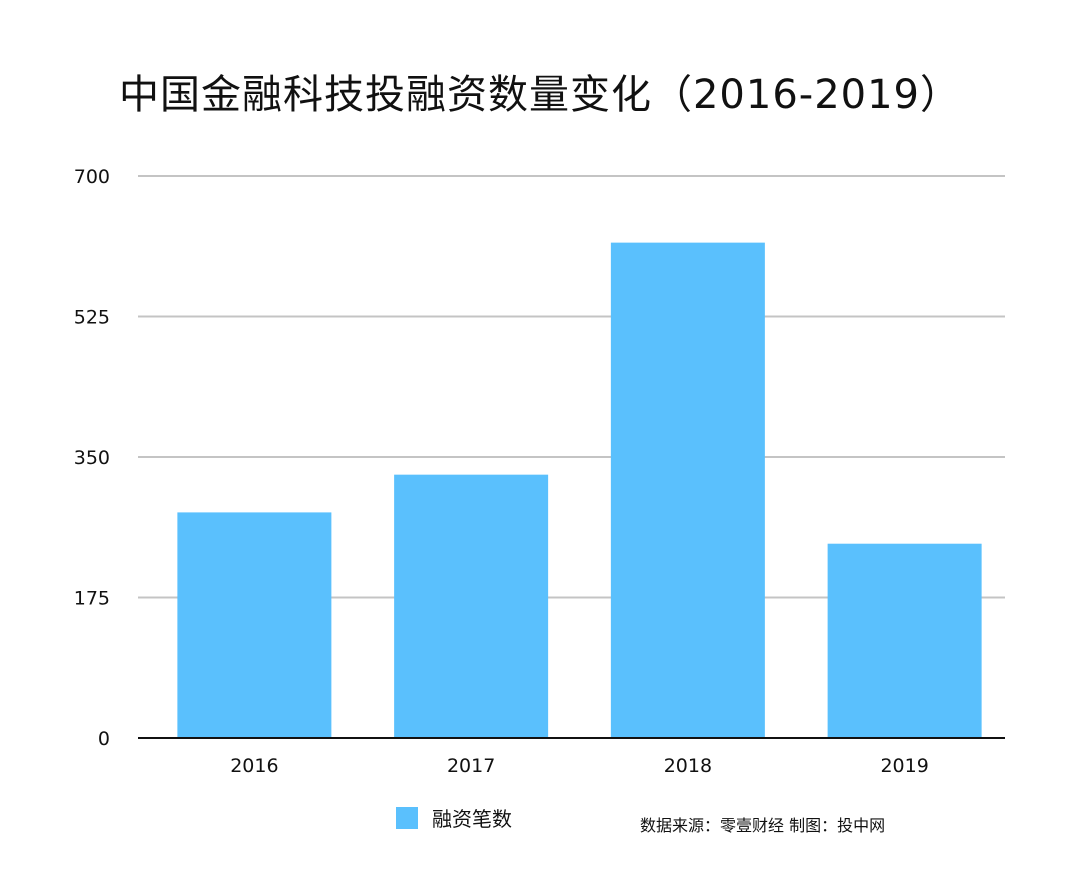 This screenshot has height=889, width=1080. Describe the element at coordinates (688, 766) in the screenshot. I see `x-tick-label: 2018` at that location.